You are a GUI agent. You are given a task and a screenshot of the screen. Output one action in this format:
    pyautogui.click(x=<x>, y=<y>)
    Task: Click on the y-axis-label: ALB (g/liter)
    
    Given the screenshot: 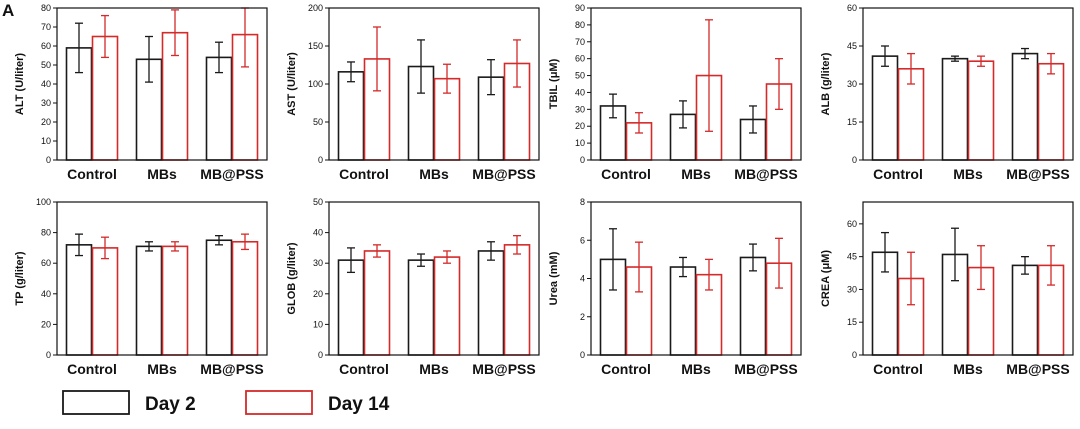 What is the action you would take?
    pyautogui.click(x=826, y=83)
    